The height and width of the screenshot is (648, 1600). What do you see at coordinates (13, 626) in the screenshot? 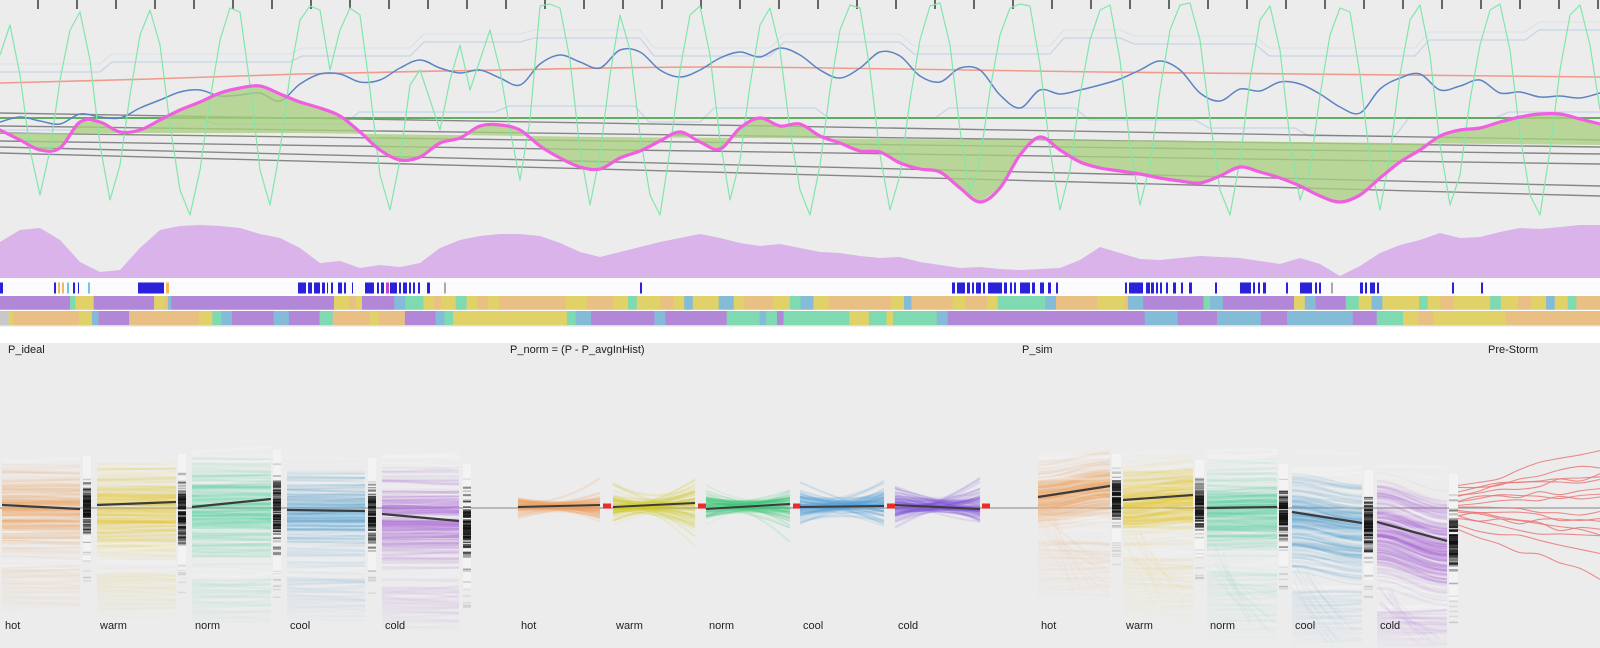
I see `category-label-hot: hot` at bounding box center [13, 626].